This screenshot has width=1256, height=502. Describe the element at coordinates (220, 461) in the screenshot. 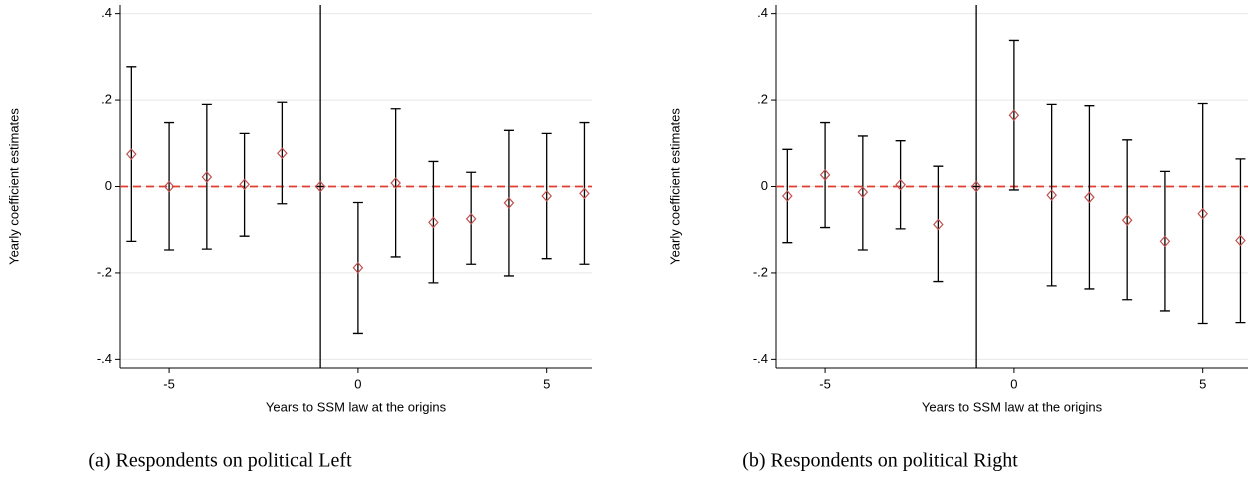

I see `panel-caption: (a) Respondents on political Left` at that location.